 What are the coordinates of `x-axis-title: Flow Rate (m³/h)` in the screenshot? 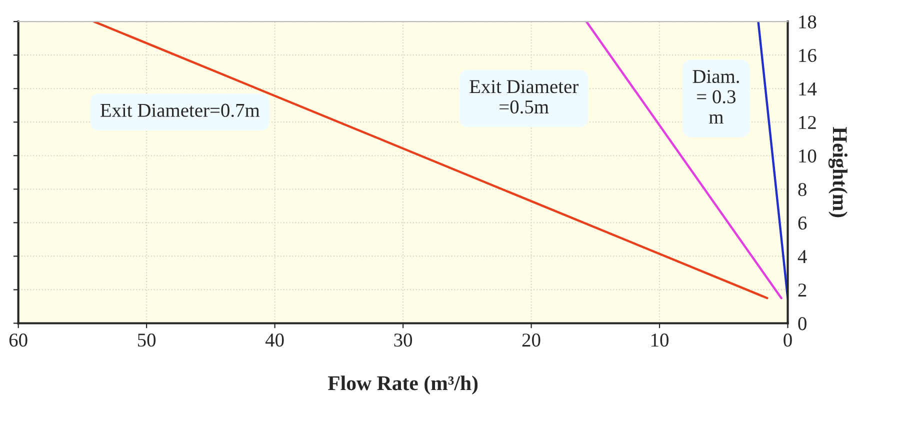 It's located at (403, 385).